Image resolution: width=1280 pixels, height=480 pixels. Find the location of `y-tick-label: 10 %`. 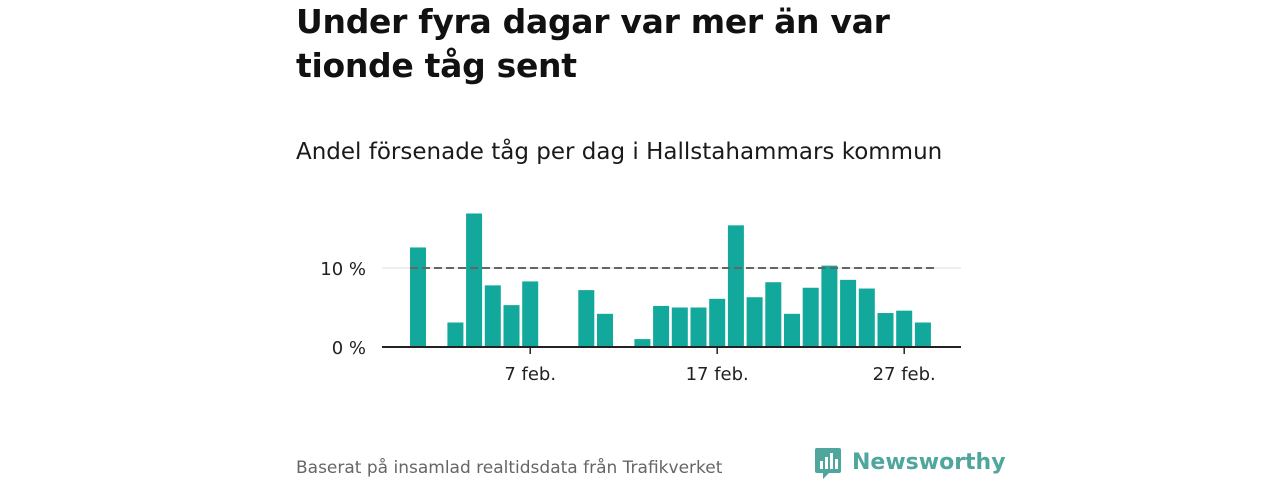

y-tick-label: 10 % is located at coordinates (343, 269).